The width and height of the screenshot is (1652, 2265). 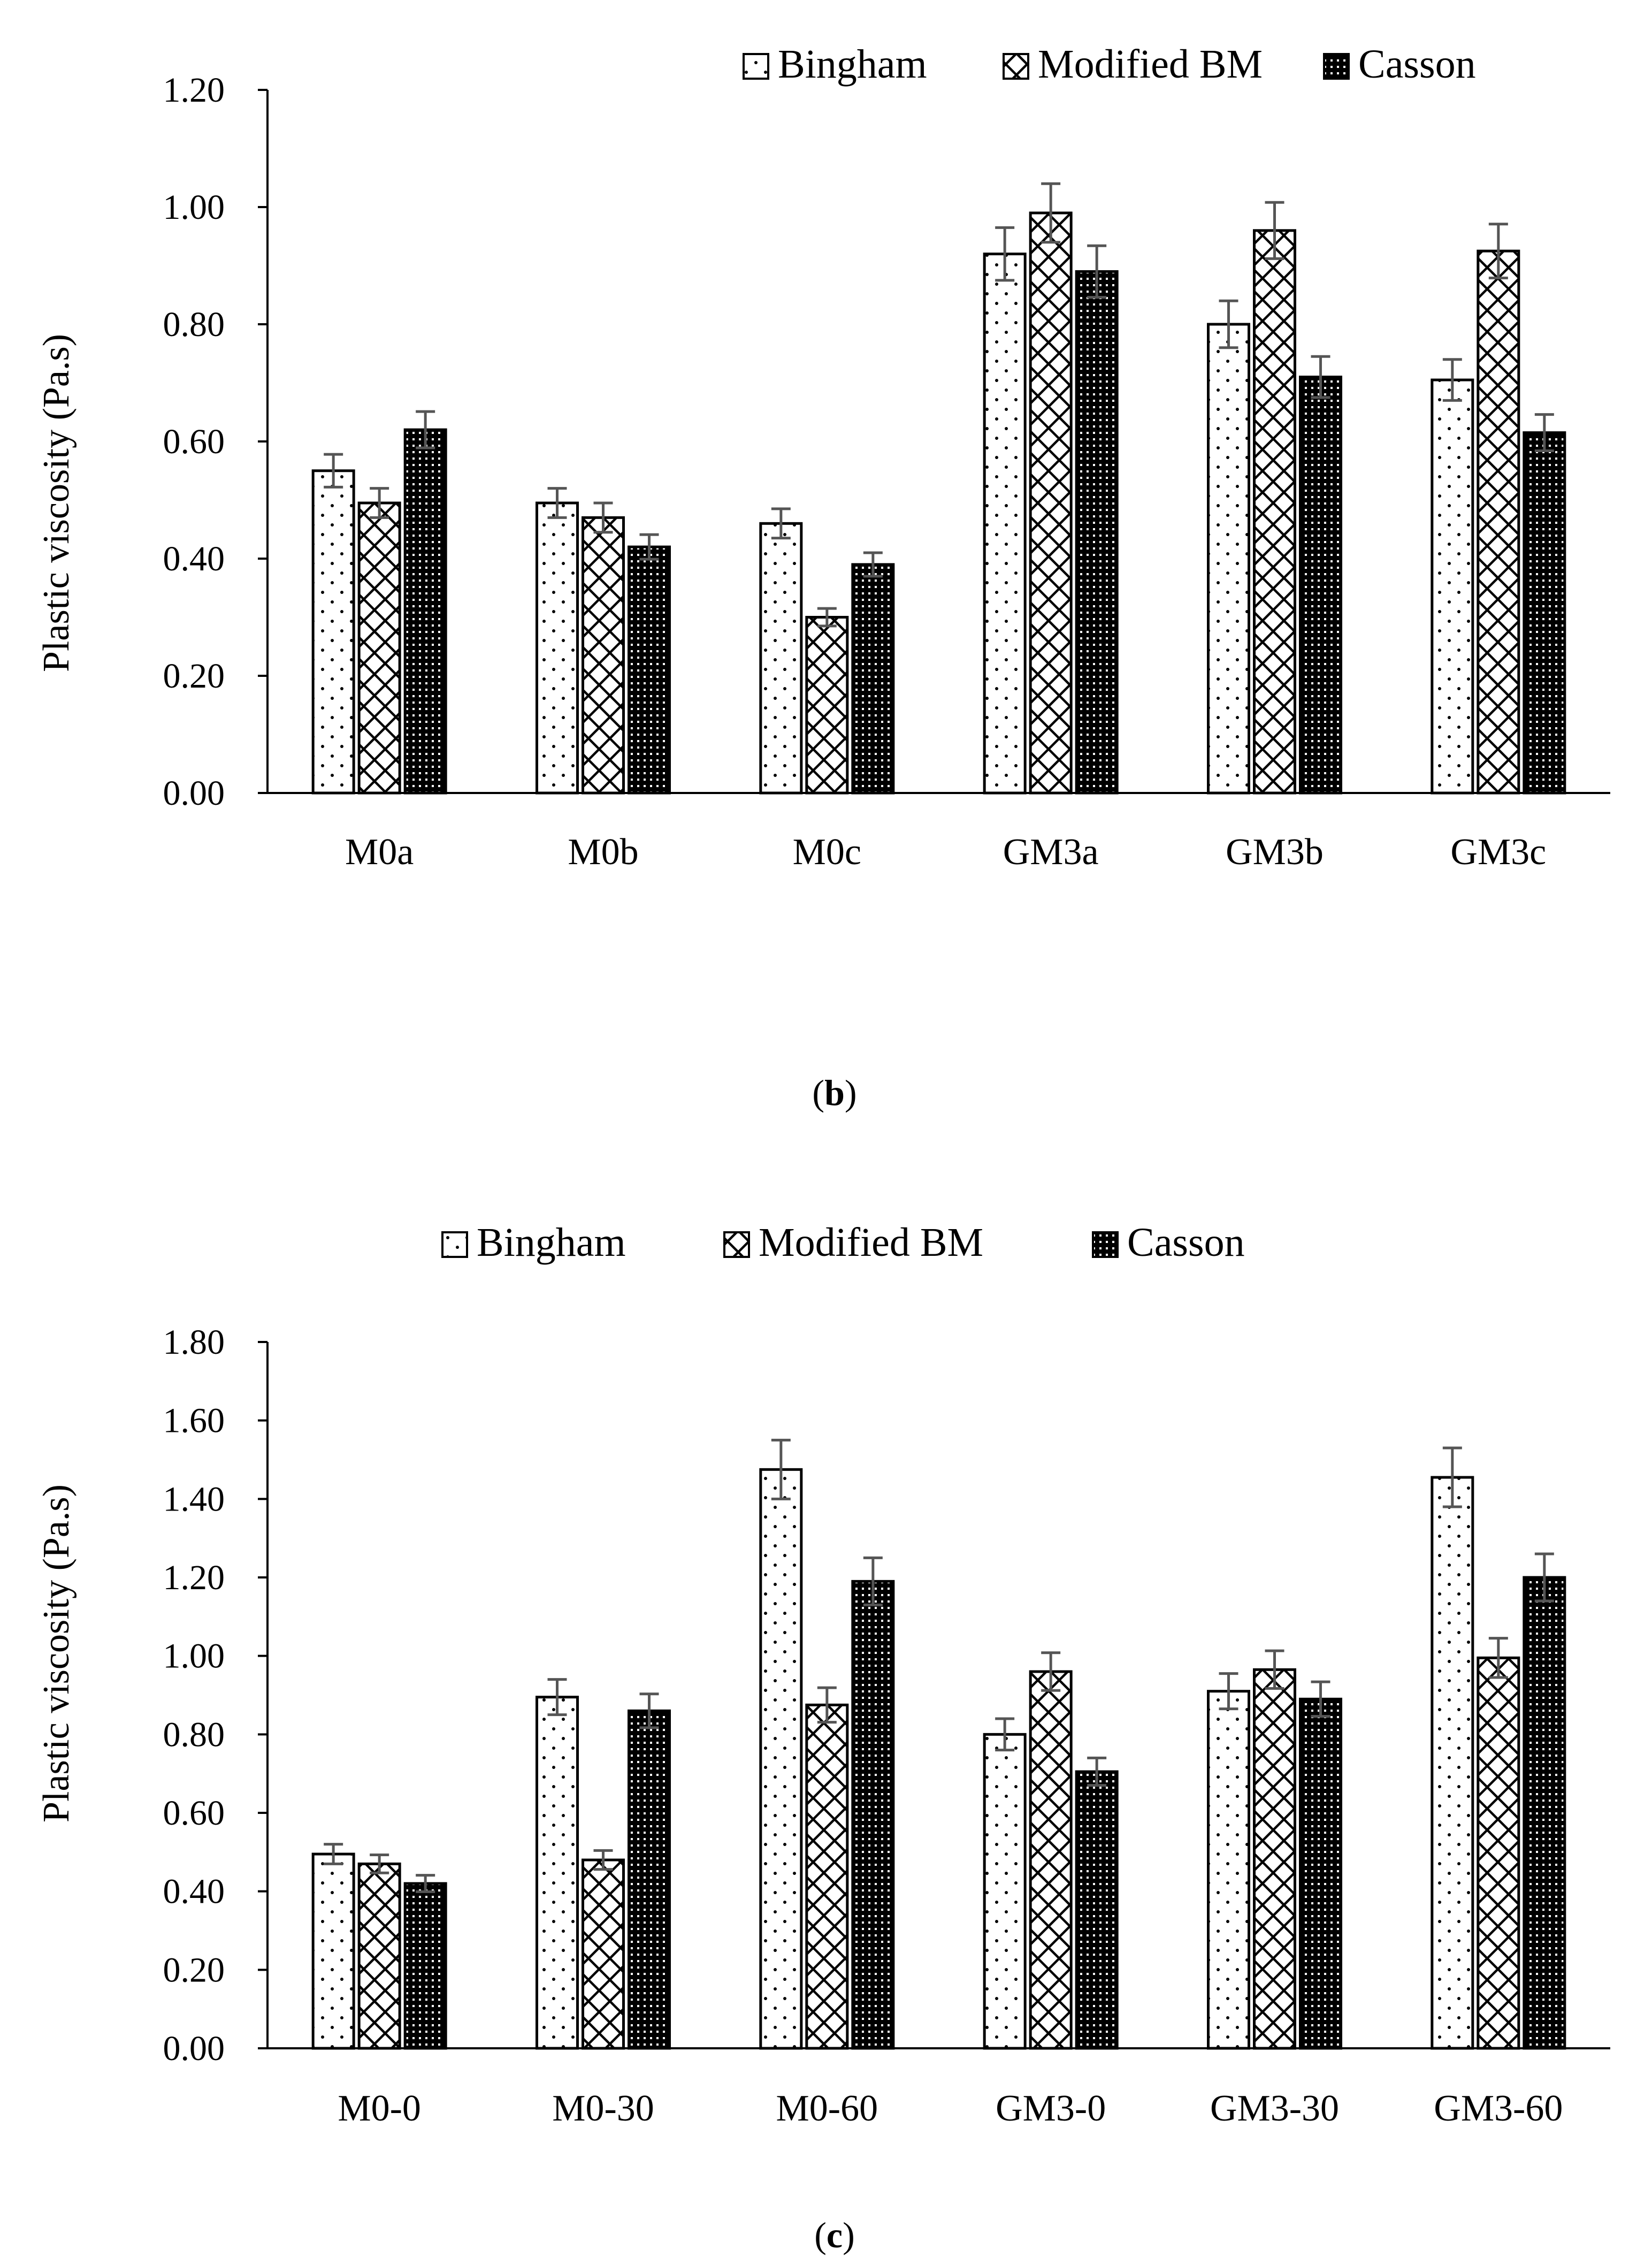 I want to click on bar-modified-bm-m0c, so click(x=827, y=705).